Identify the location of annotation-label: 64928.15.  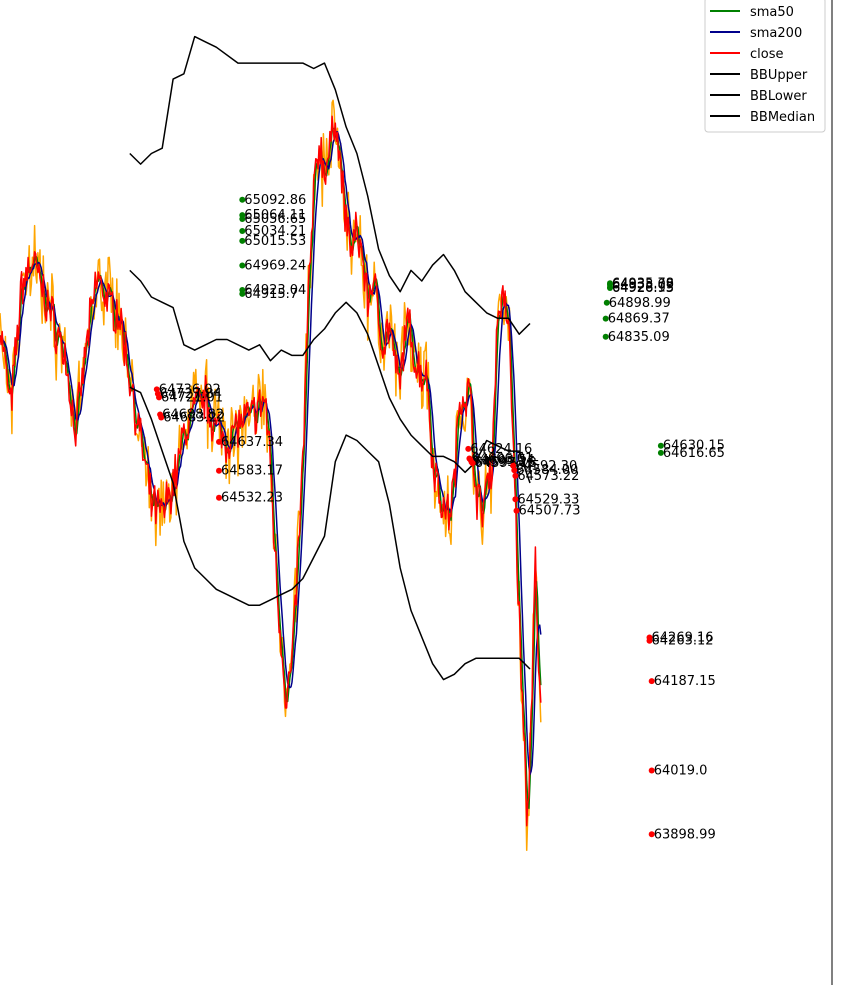
(643, 287).